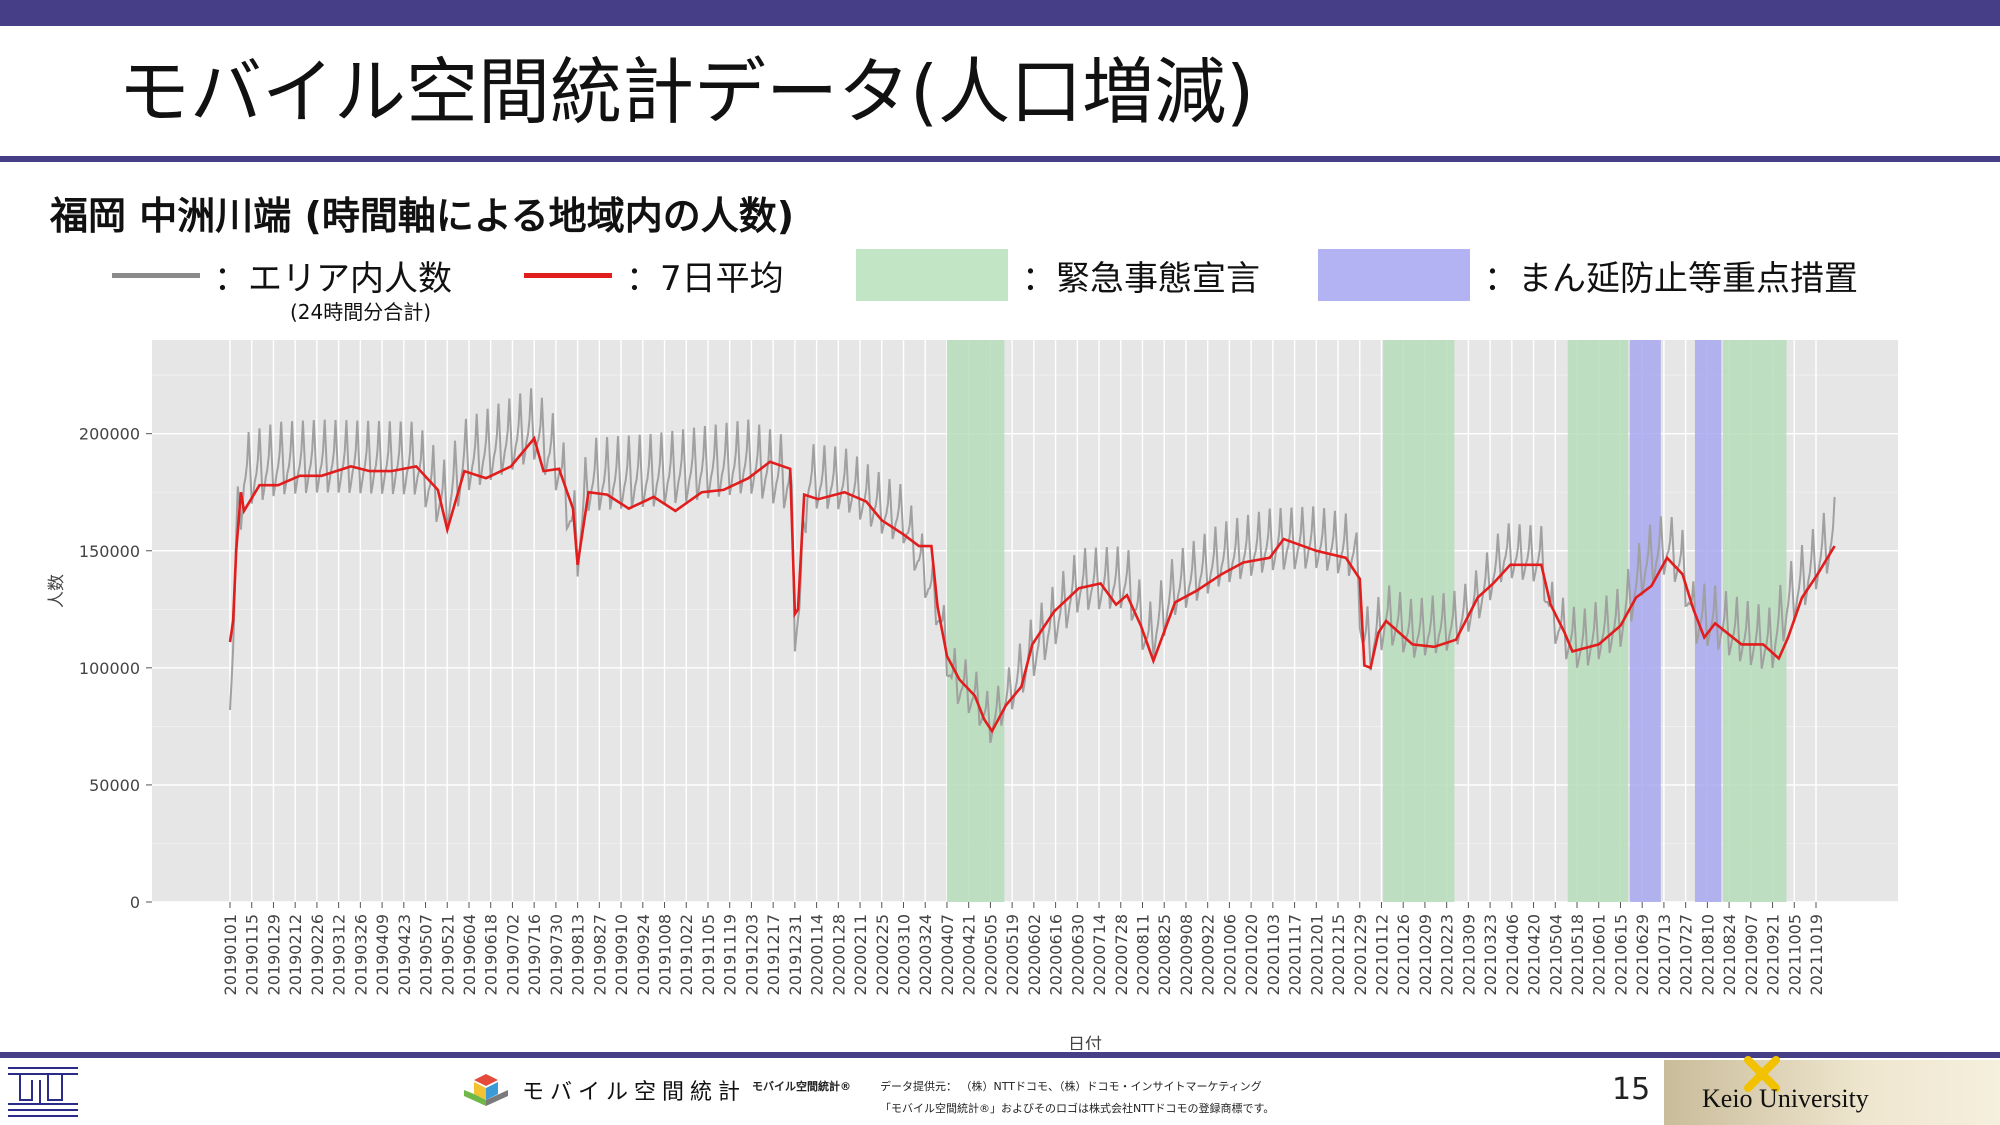  Describe the element at coordinates (1577, 954) in the screenshot. I see `x-tick-label: 20210518` at that location.